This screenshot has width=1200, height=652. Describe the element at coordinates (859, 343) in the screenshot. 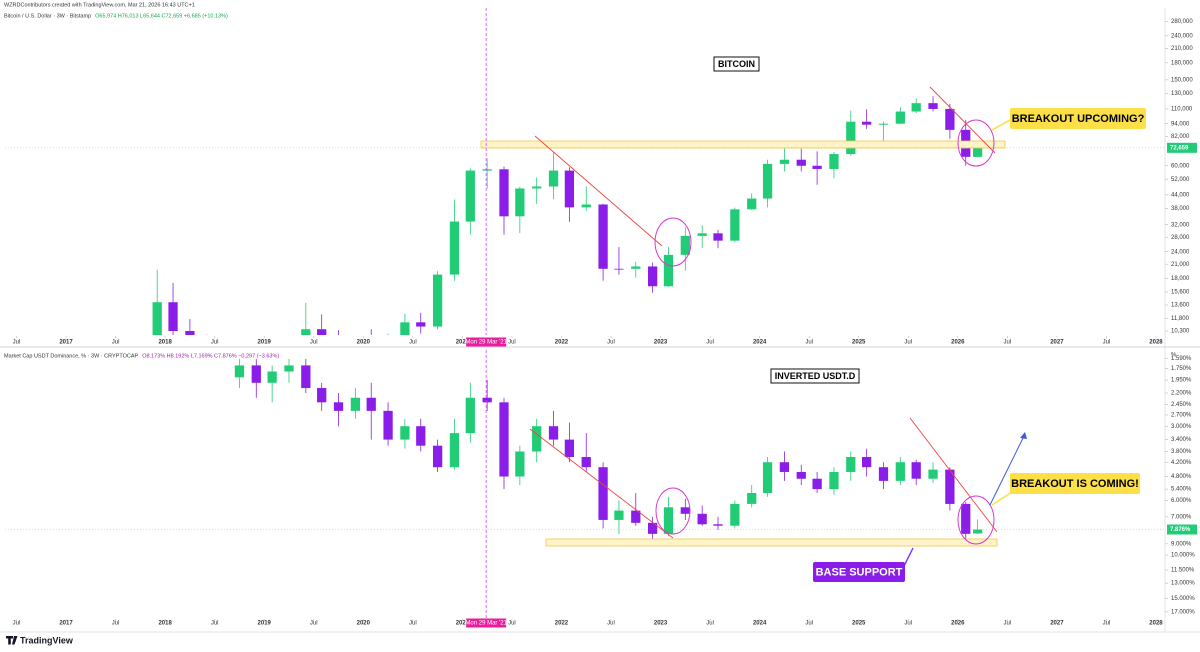

I see `x-tick-label: 2025` at that location.